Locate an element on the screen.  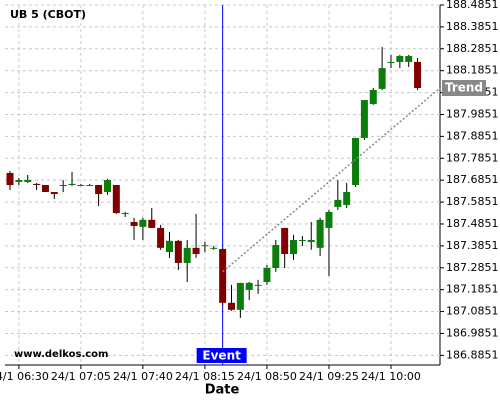
y-tick-label: 188.1851 is located at coordinates (472, 70).